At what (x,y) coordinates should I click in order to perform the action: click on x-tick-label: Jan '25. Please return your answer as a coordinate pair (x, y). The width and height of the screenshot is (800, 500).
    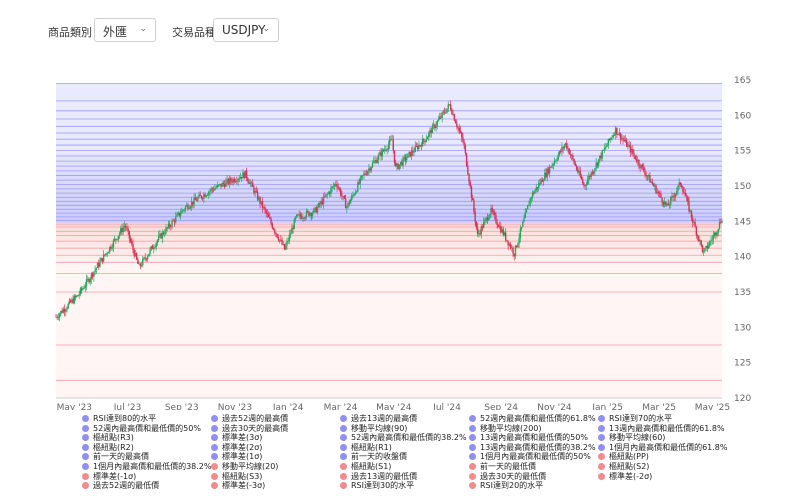
    Looking at the image, I should click on (607, 406).